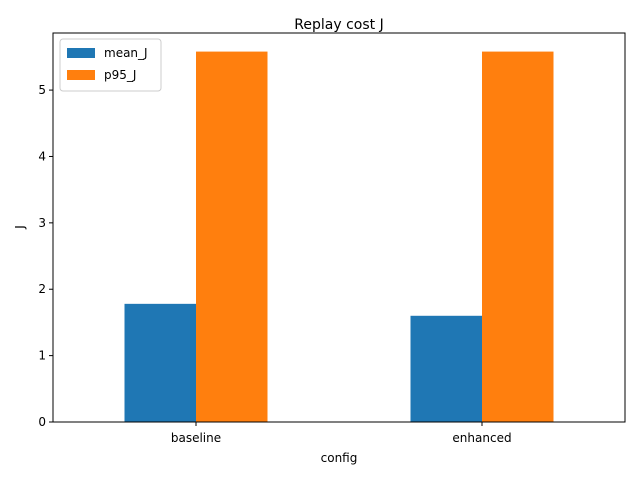 This screenshot has width=640, height=480. What do you see at coordinates (20, 227) in the screenshot?
I see `y-axis-label: J` at bounding box center [20, 227].